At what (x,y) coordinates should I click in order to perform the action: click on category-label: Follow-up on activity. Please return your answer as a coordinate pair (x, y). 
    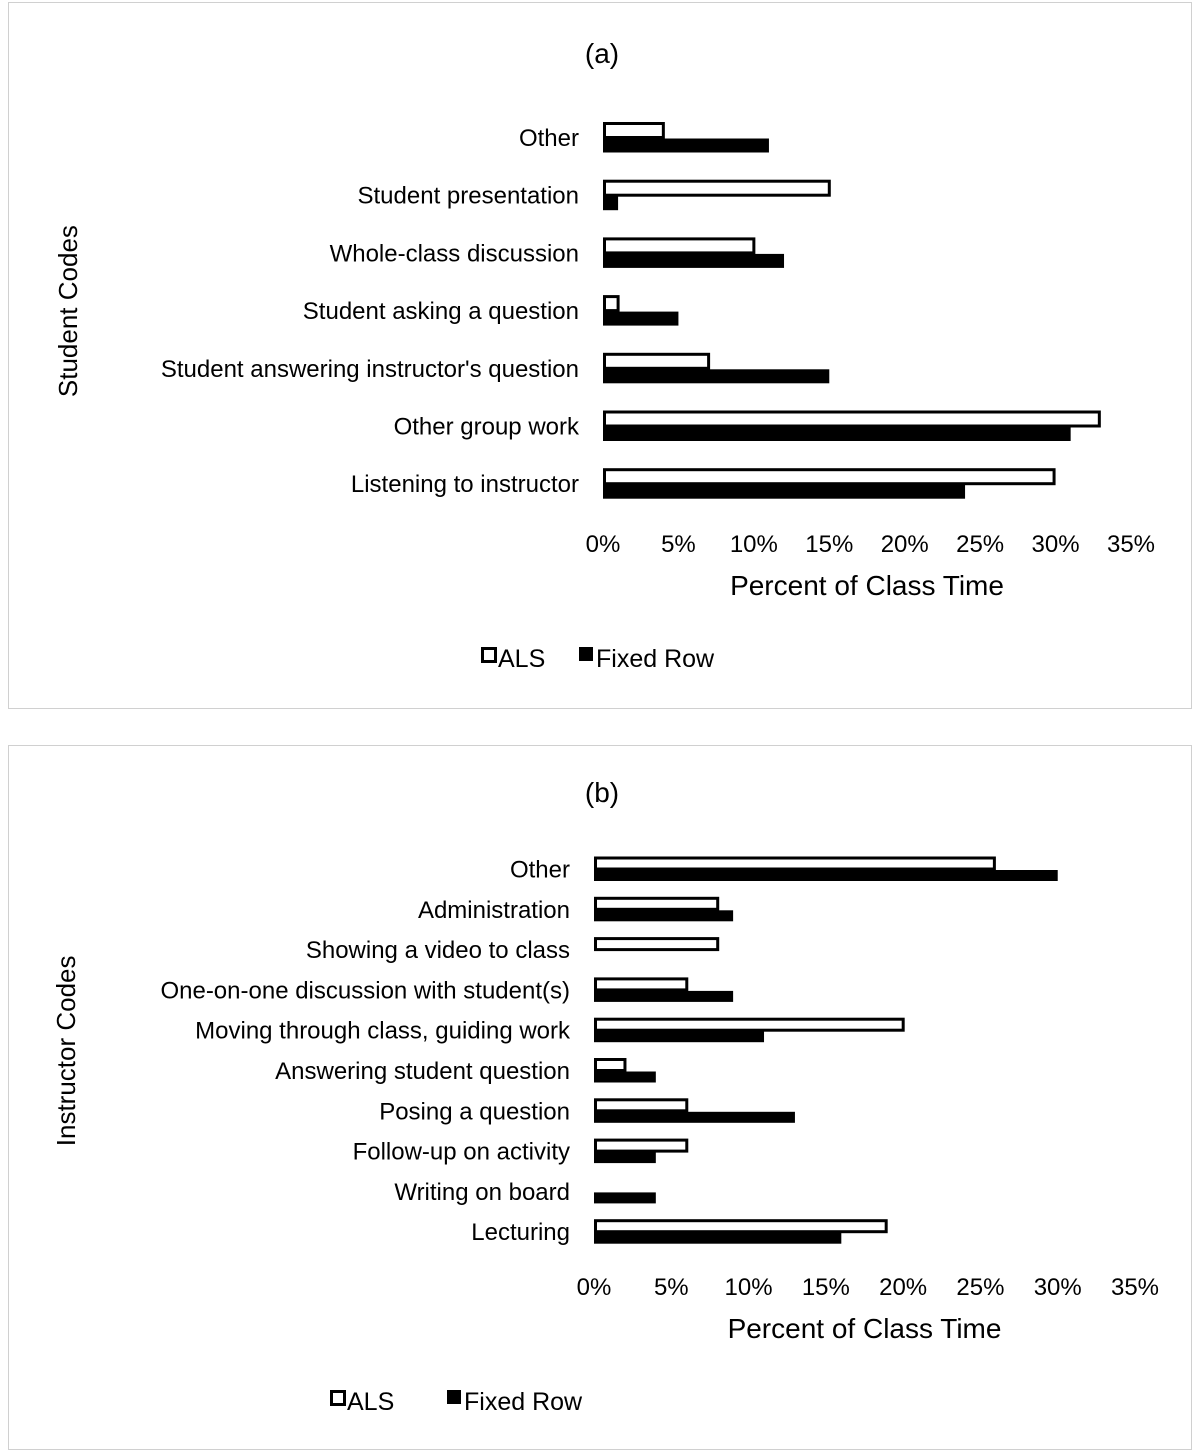
    Looking at the image, I should click on (461, 1152).